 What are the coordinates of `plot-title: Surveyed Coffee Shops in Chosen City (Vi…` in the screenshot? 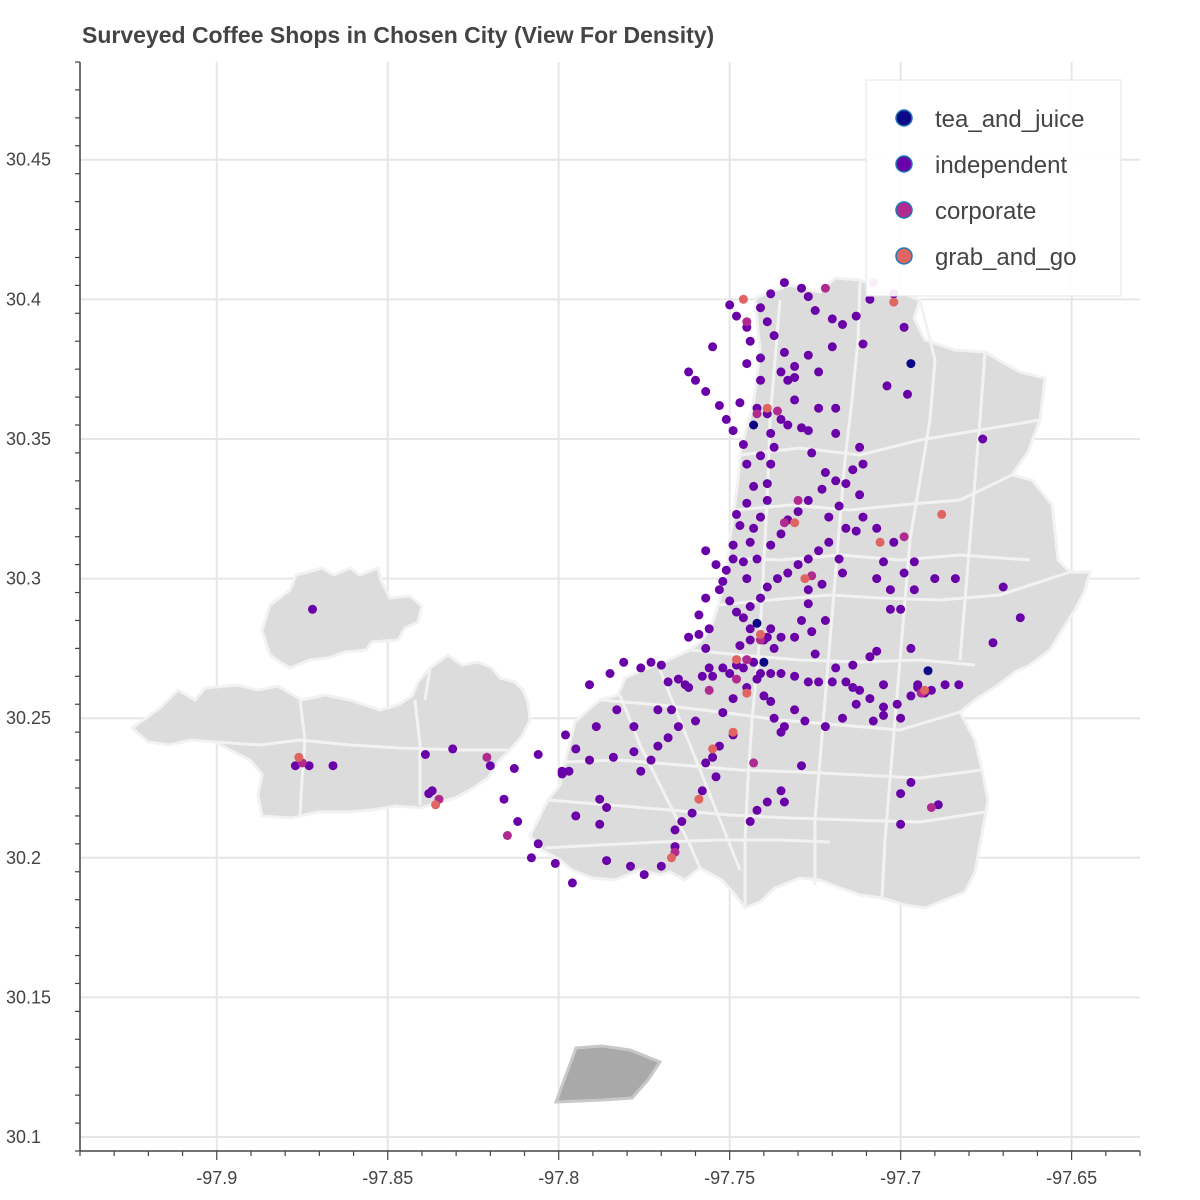 It's located at (398, 35).